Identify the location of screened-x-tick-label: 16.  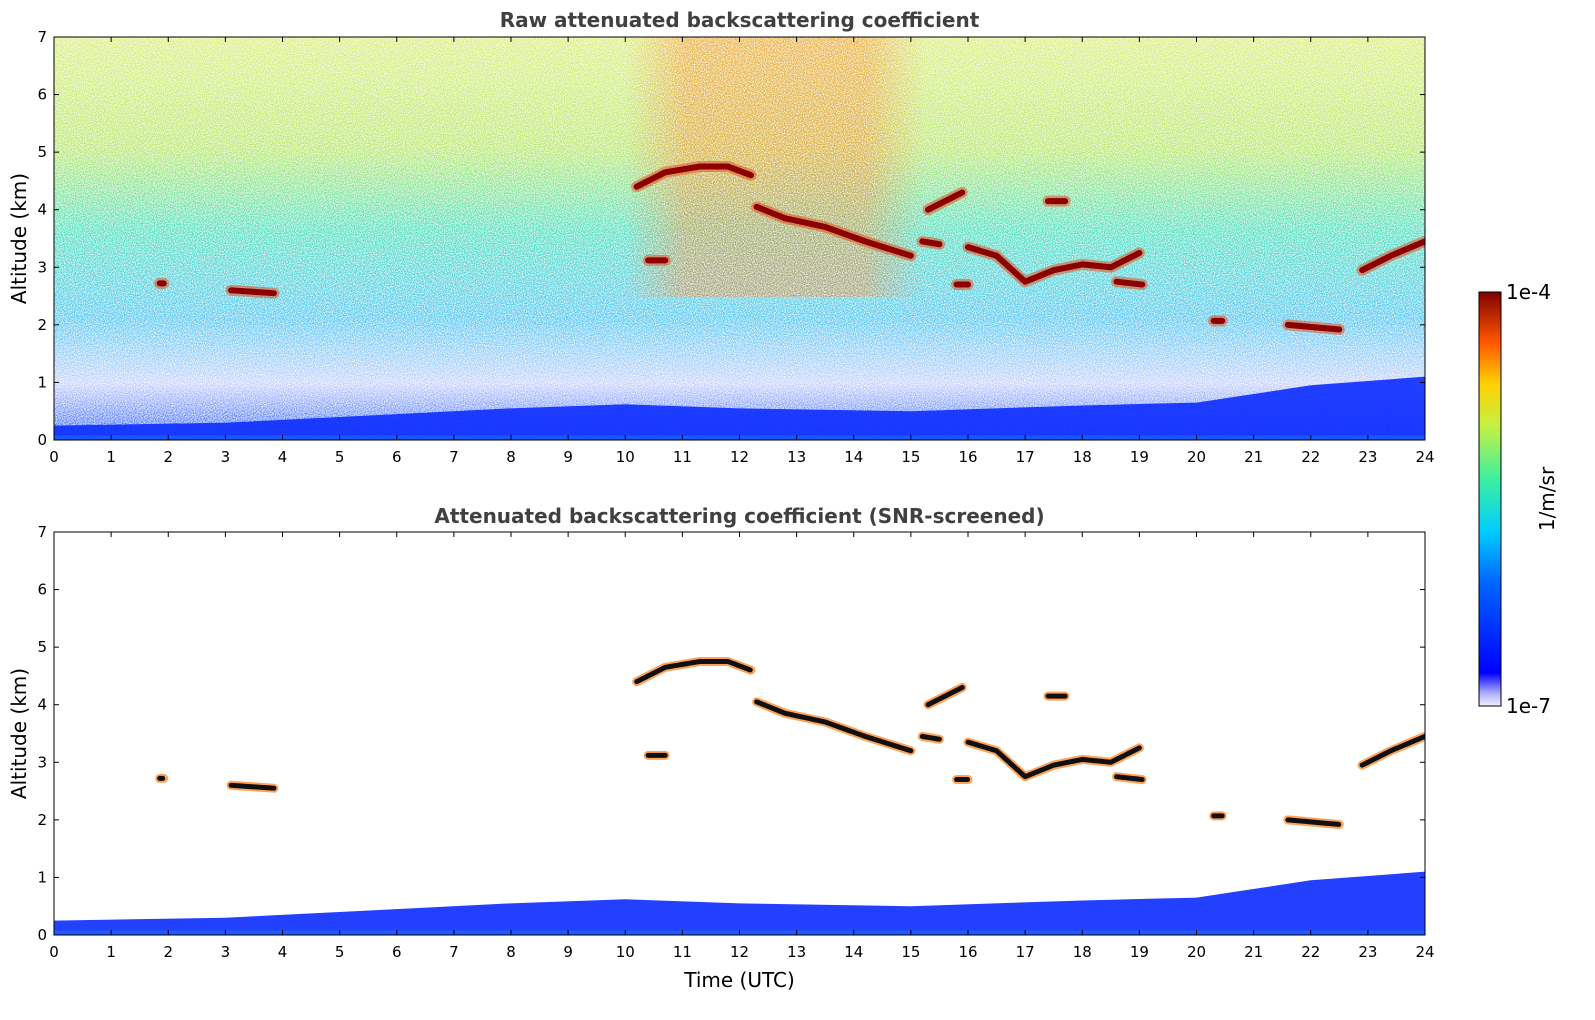
(967, 952).